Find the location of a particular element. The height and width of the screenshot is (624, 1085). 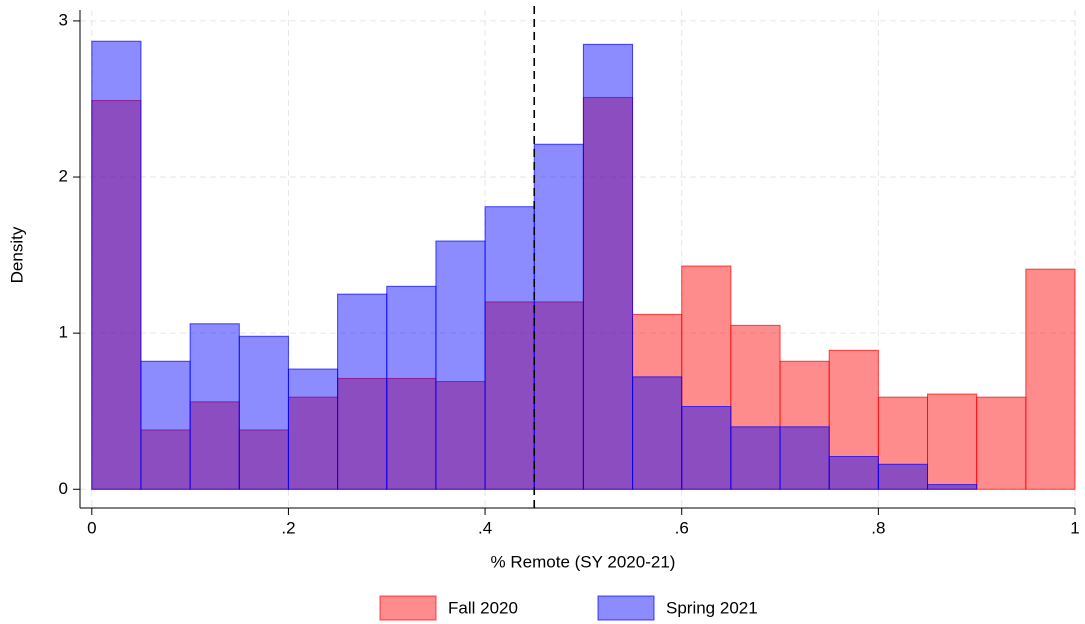

x-tick-label: .8 is located at coordinates (878, 527).